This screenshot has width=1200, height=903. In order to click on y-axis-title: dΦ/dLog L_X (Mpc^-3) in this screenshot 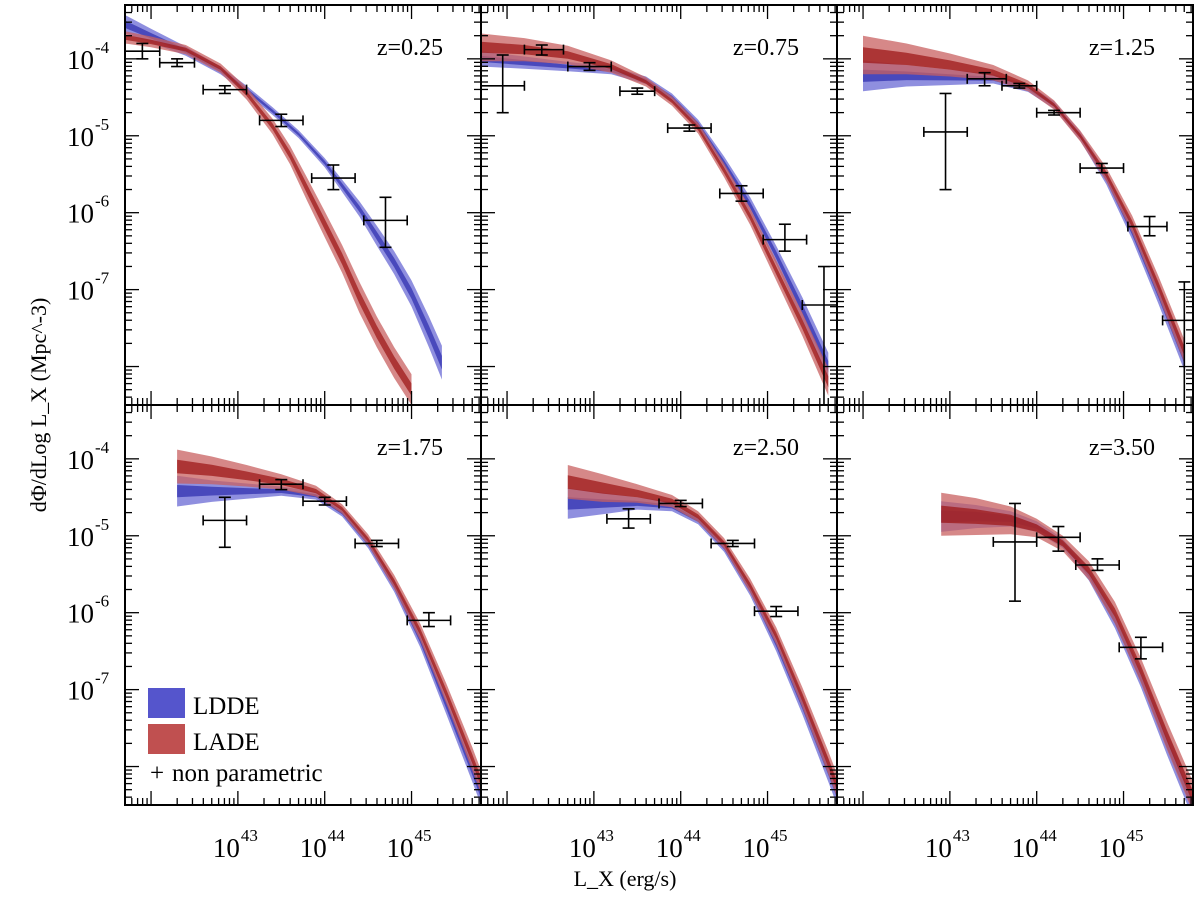, I will do `click(38, 405)`.